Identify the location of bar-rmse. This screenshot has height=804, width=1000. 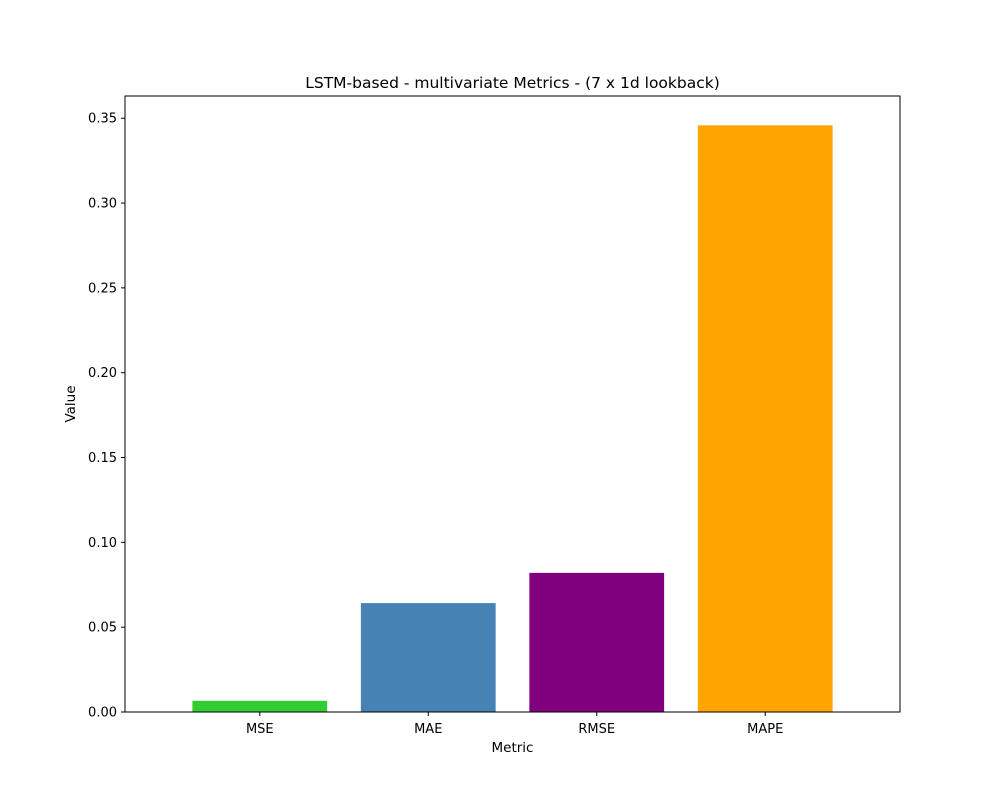
(597, 642).